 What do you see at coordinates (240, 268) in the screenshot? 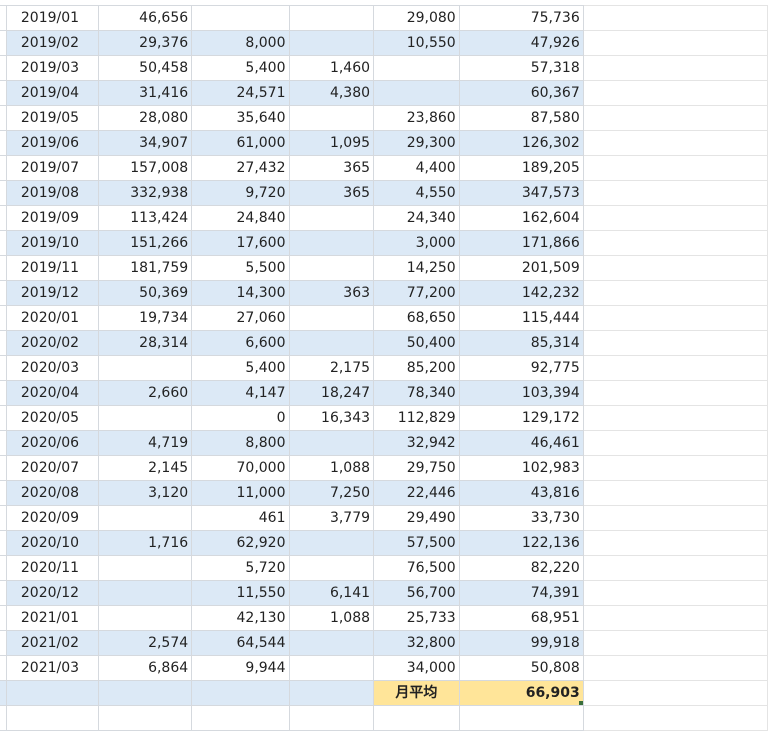
I see `value-cell: 5,500` at bounding box center [240, 268].